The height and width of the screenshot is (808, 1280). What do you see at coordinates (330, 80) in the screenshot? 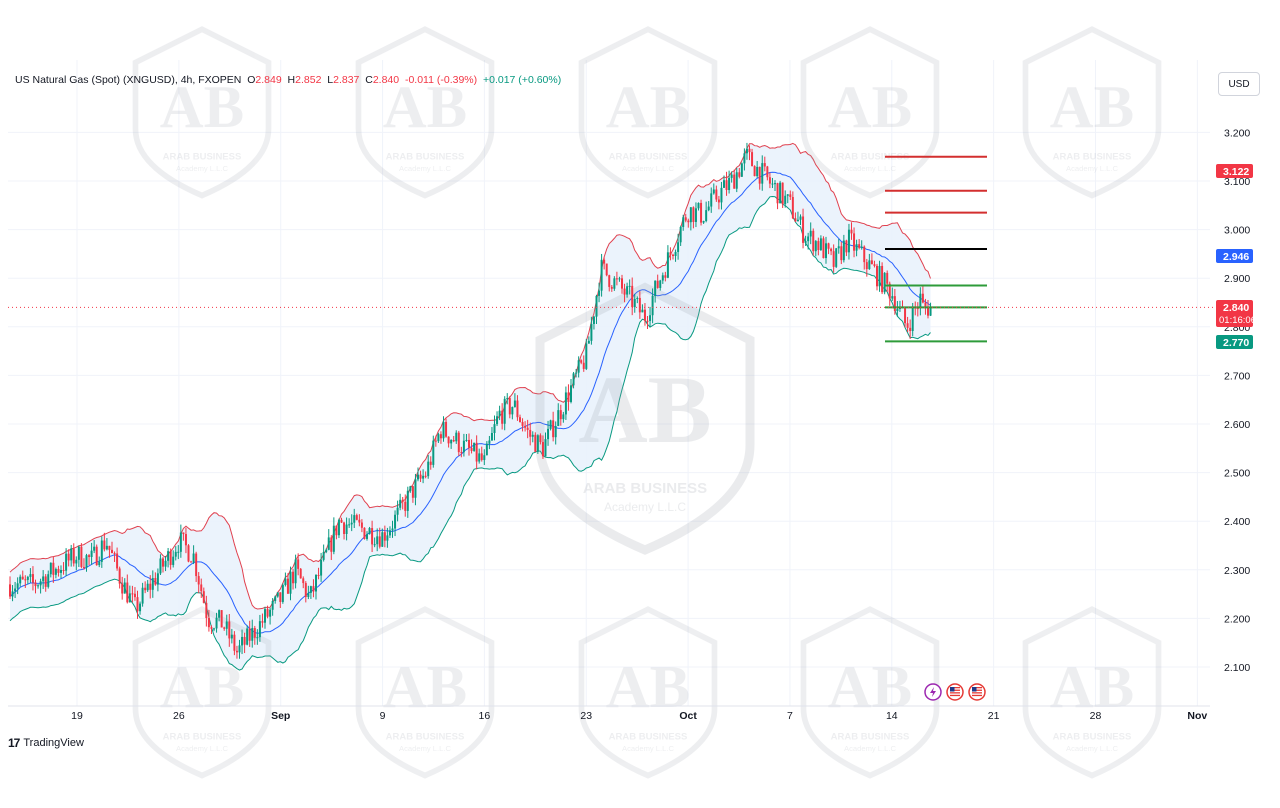
I see `low-label: L` at bounding box center [330, 80].